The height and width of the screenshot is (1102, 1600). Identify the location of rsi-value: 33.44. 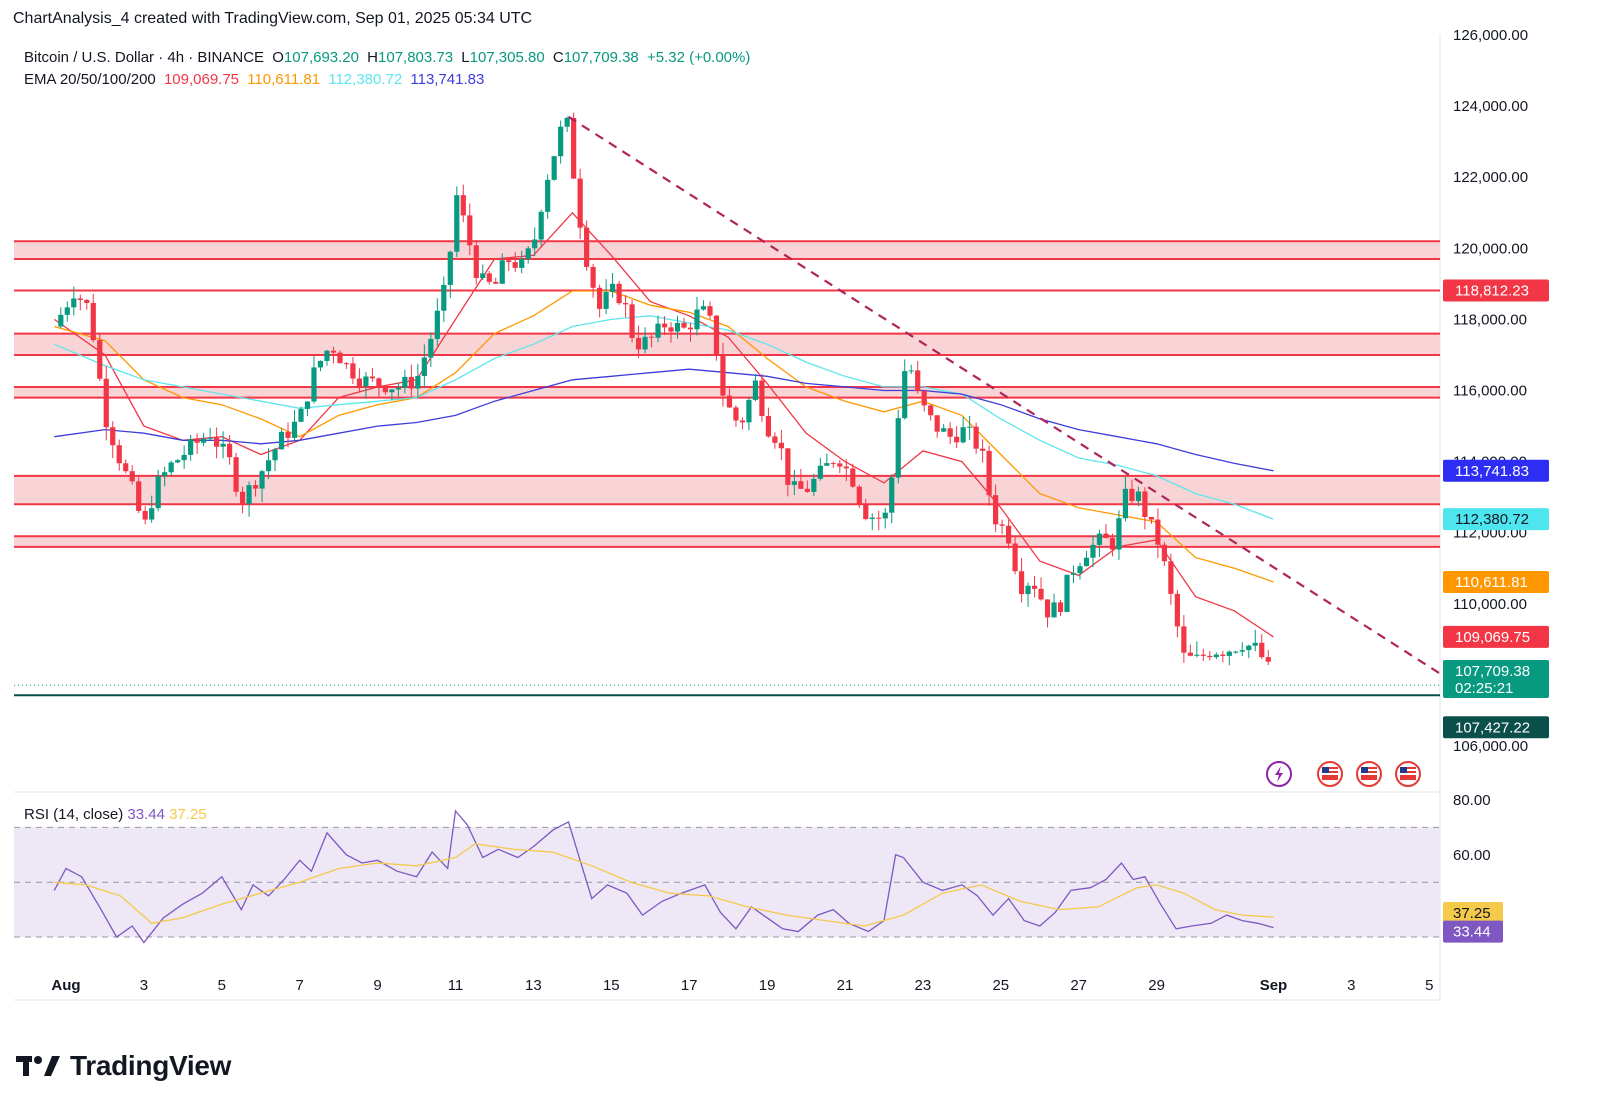
(146, 814).